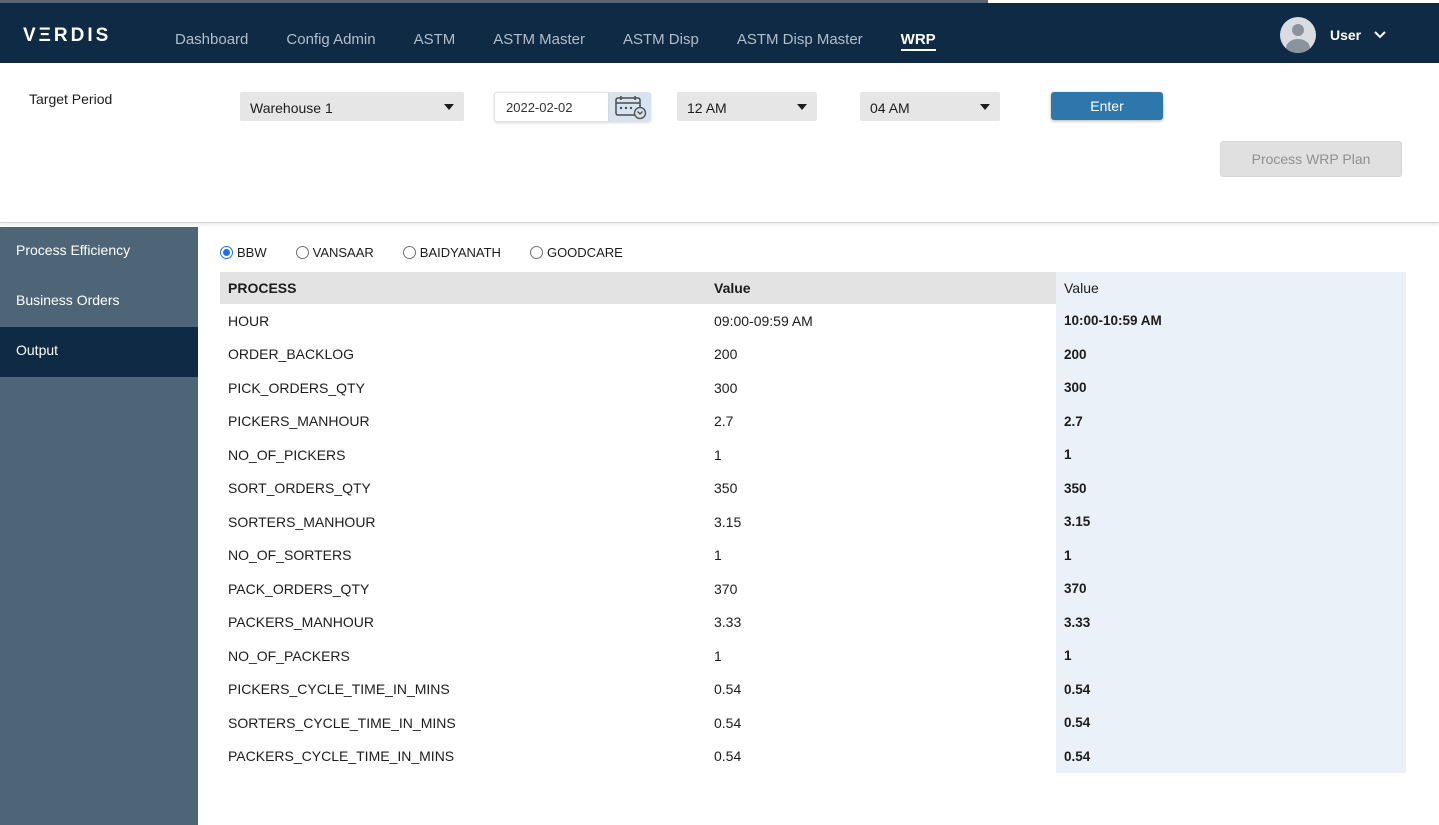  I want to click on user-avatar-icon, so click(1298, 35).